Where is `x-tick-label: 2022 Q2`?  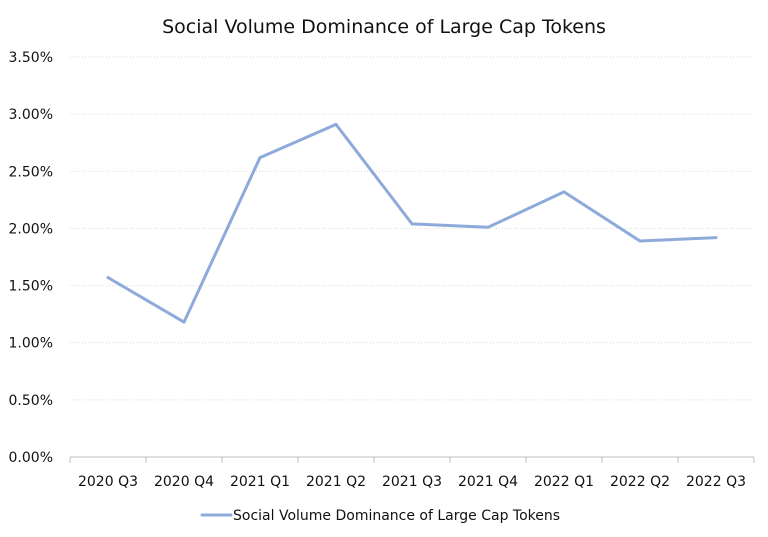
x-tick-label: 2022 Q2 is located at coordinates (640, 482).